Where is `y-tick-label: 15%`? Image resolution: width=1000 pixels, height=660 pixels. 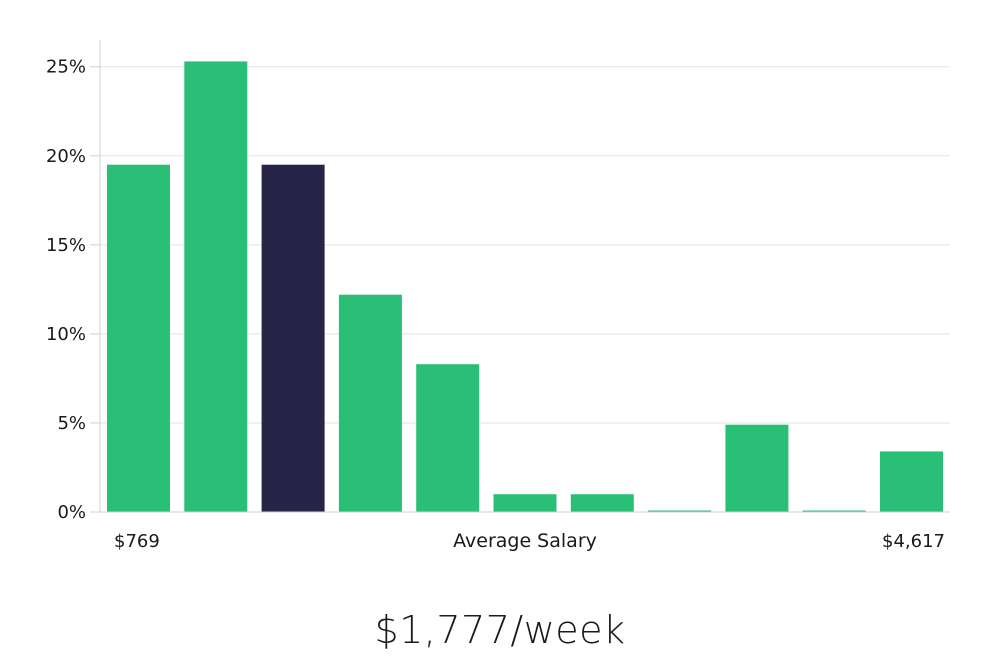
y-tick-label: 15% is located at coordinates (66, 245).